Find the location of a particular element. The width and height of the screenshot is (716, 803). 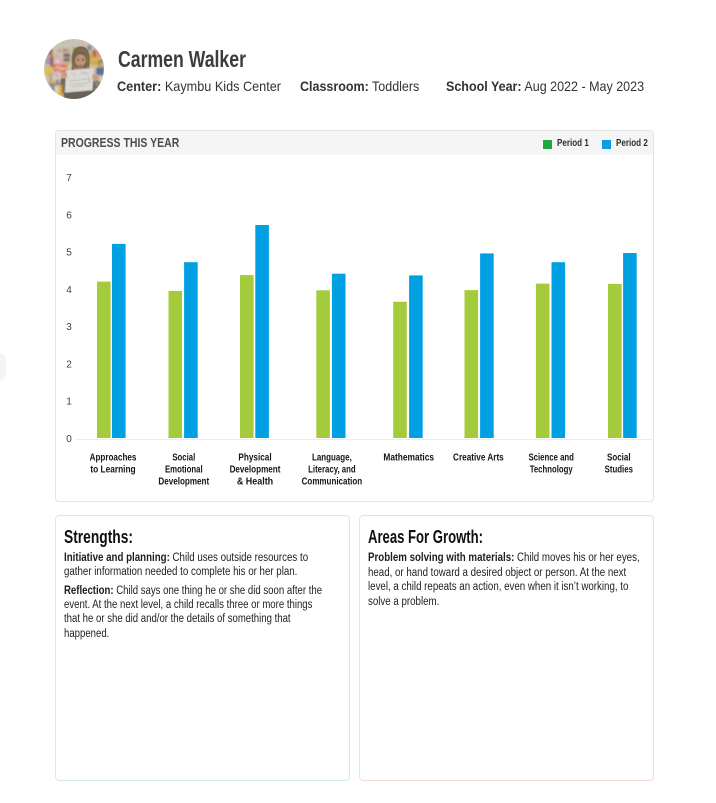

svg-text: 5 is located at coordinates (69, 253).